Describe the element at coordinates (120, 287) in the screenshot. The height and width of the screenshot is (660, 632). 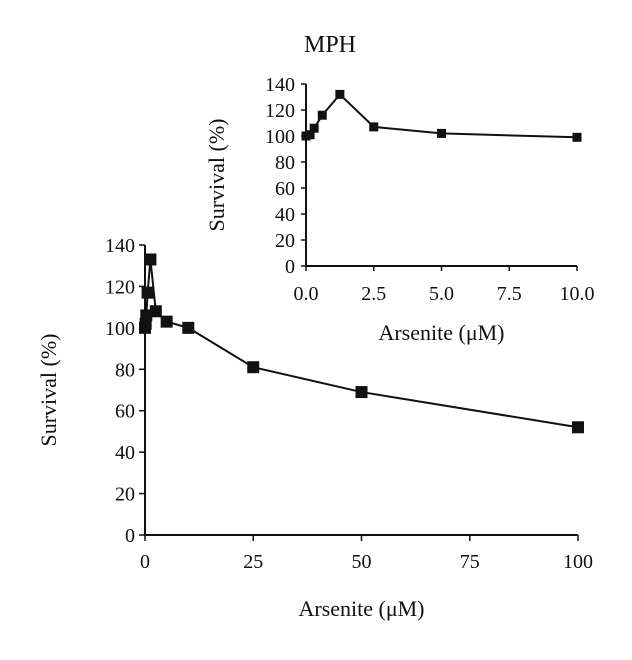
I see `main-y-tick-label: 120` at that location.